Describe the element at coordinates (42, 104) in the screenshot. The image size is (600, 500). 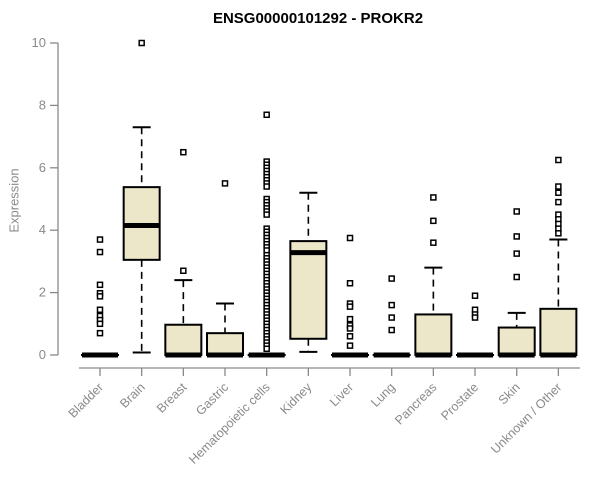
I see `y-tick-label: 8` at that location.